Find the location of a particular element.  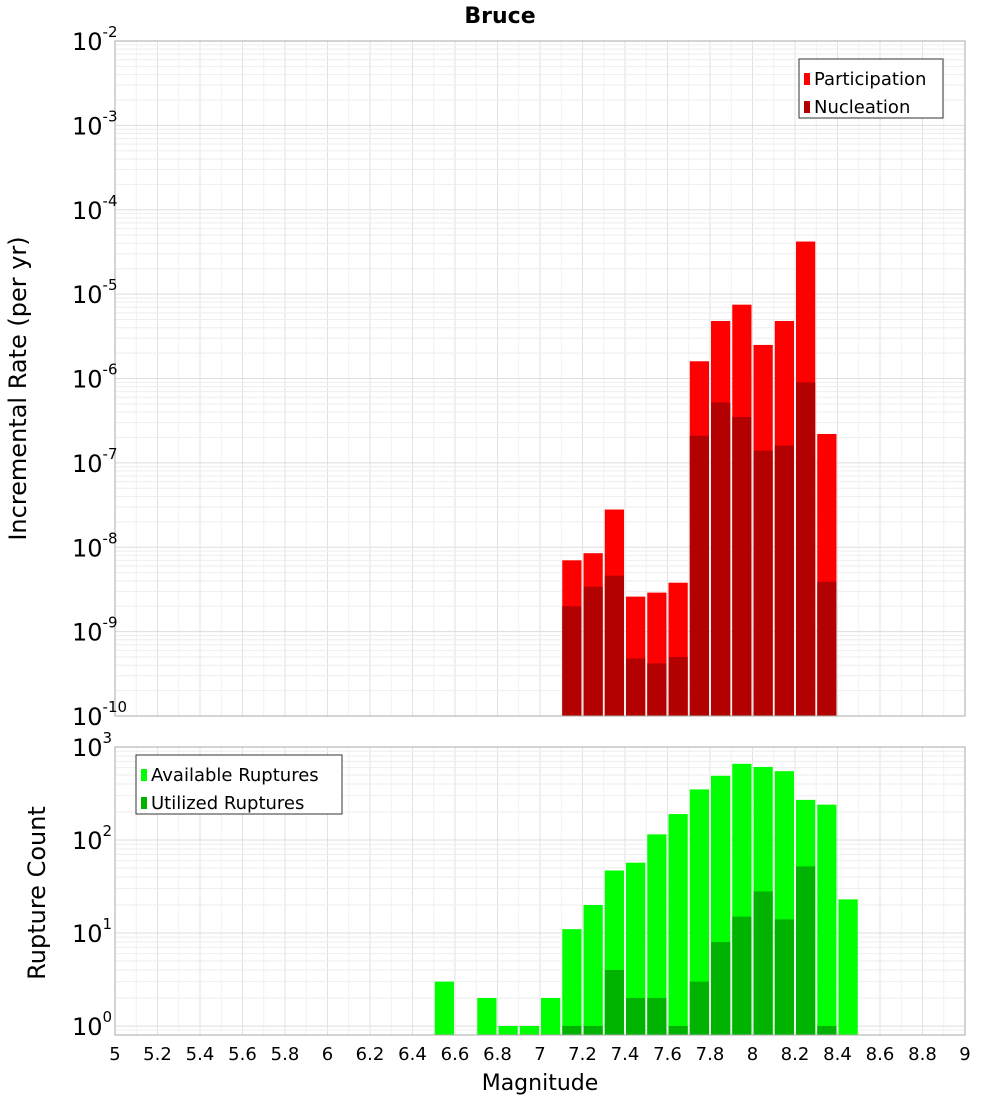

x-tick-label: 7 is located at coordinates (539, 1054).